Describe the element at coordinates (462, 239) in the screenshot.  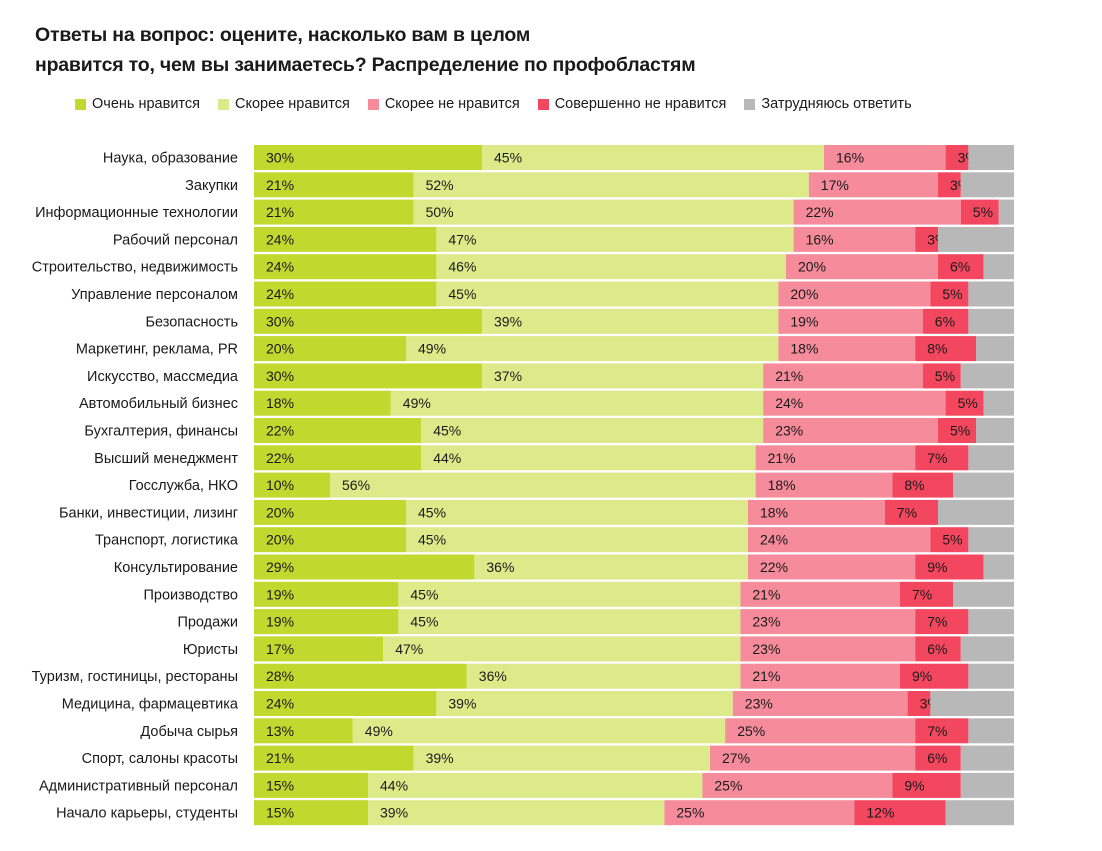
I see `data-label: 47%` at that location.